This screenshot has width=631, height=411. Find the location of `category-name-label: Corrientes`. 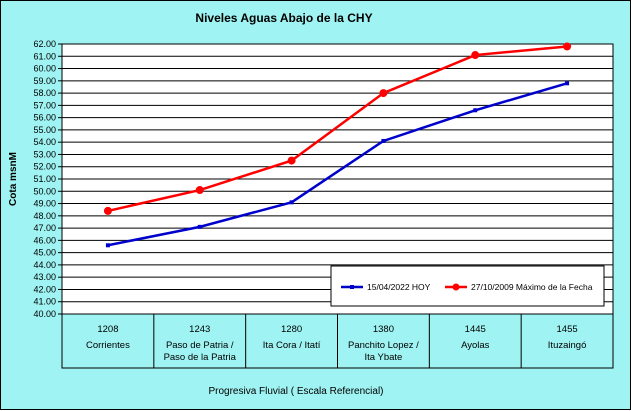

category-name-label: Corrientes is located at coordinates (108, 345).